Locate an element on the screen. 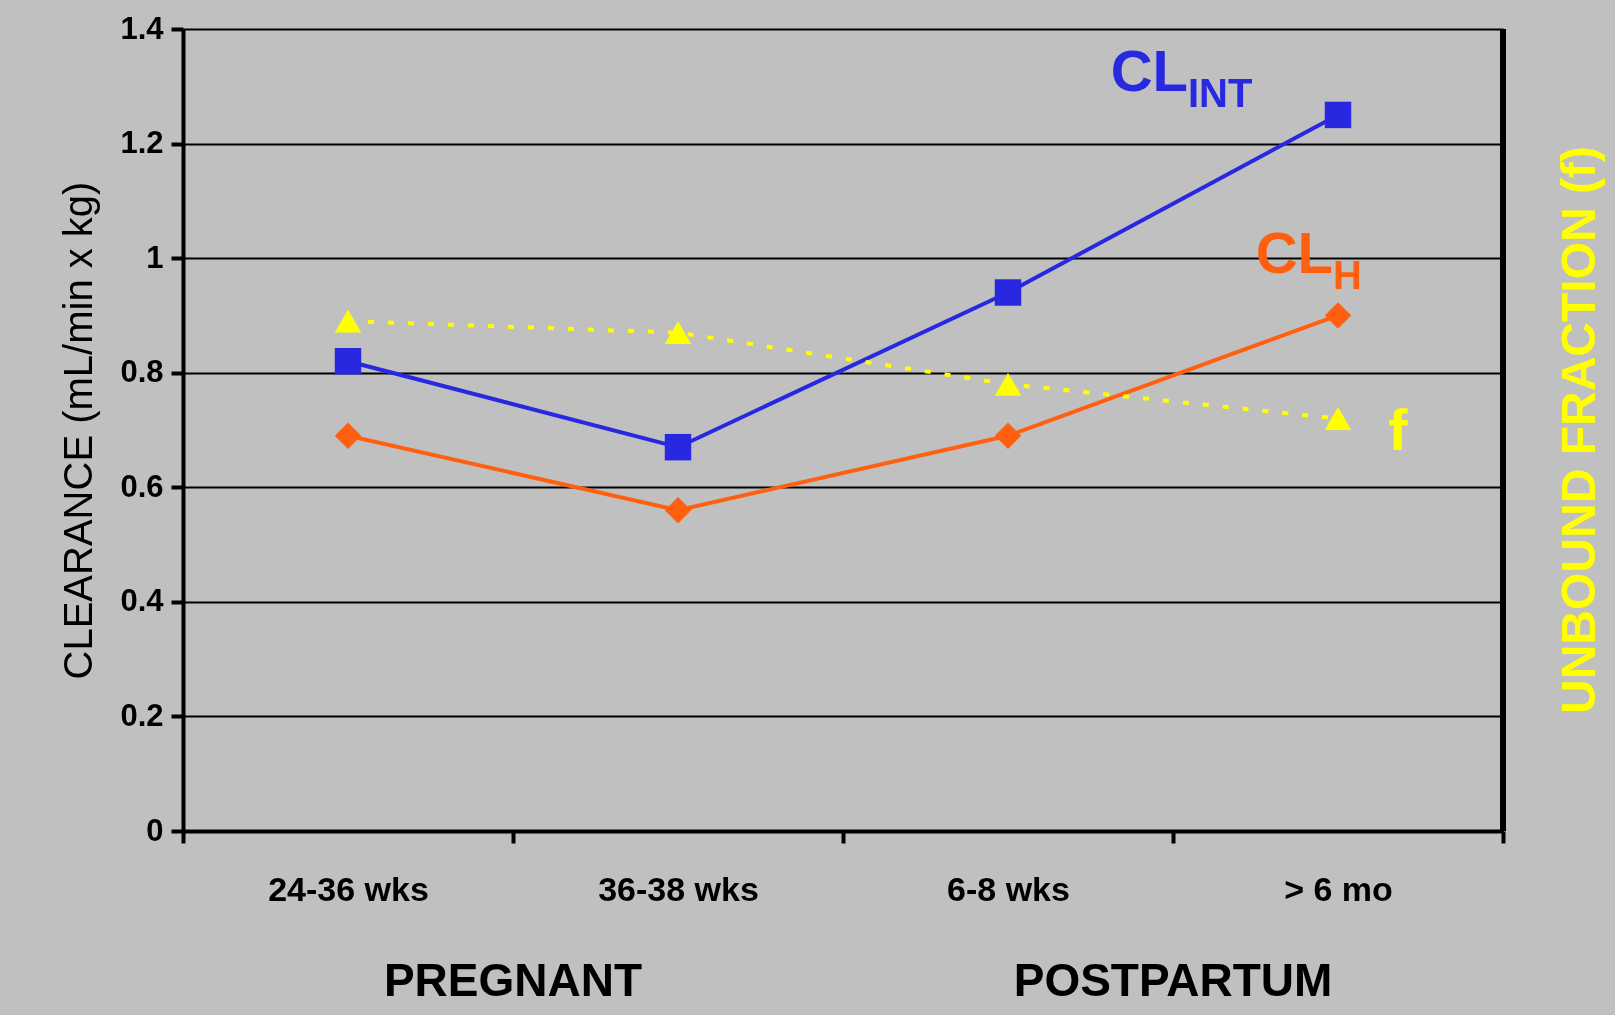 The image size is (1615, 1015). y-tick-label: 0.6 is located at coordinates (142, 486).